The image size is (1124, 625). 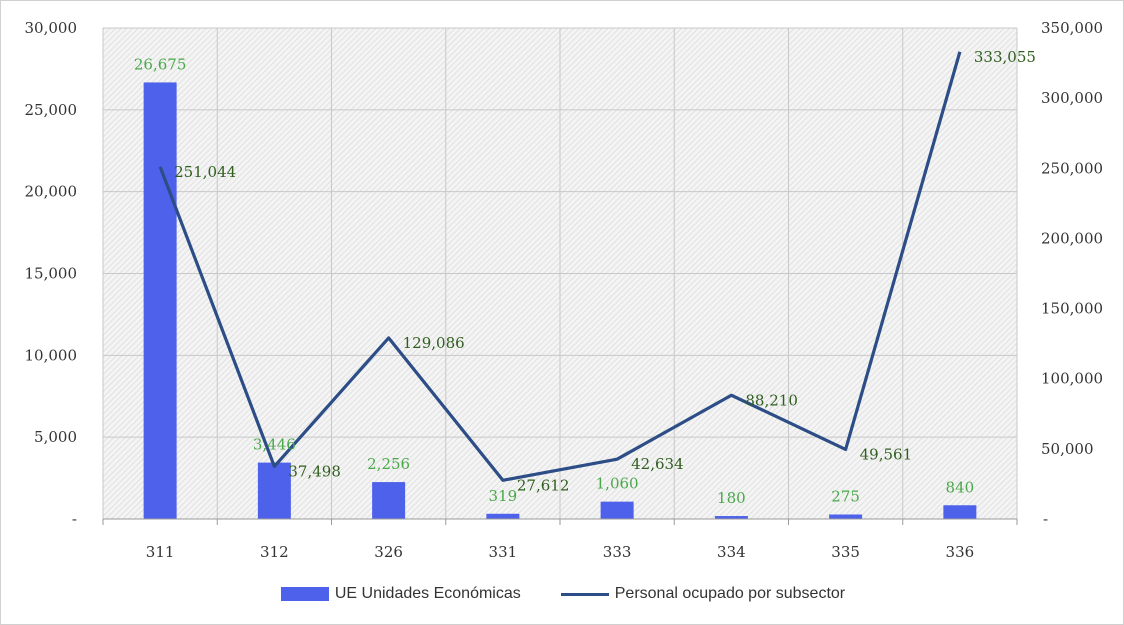 What do you see at coordinates (314, 471) in the screenshot?
I see `line-data-label: 37,498` at bounding box center [314, 471].